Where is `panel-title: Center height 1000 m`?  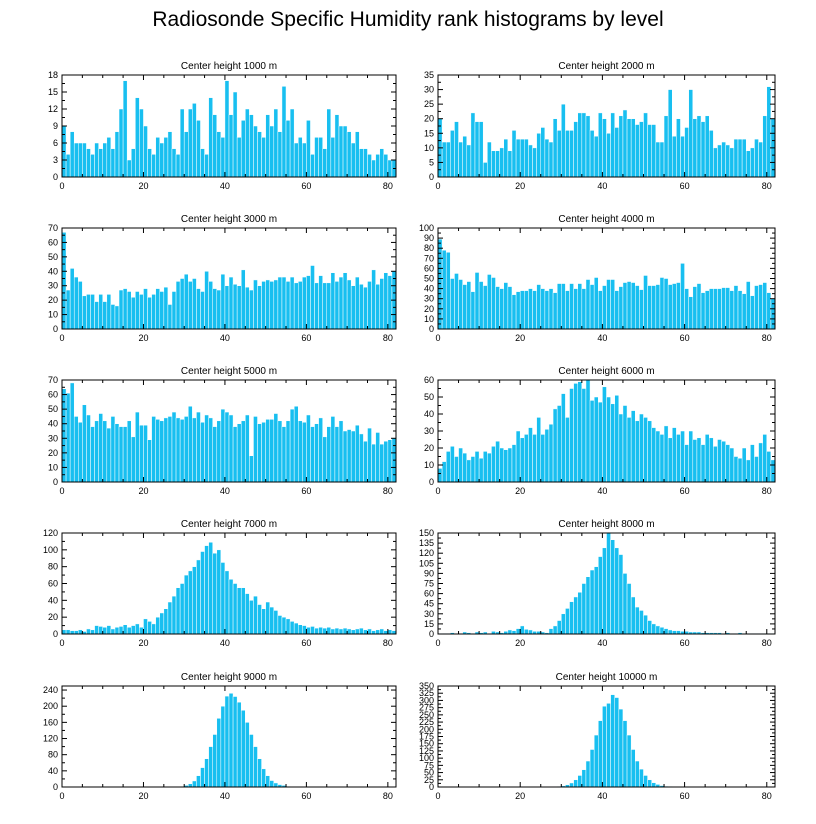
panel-title: Center height 1000 m is located at coordinates (229, 66).